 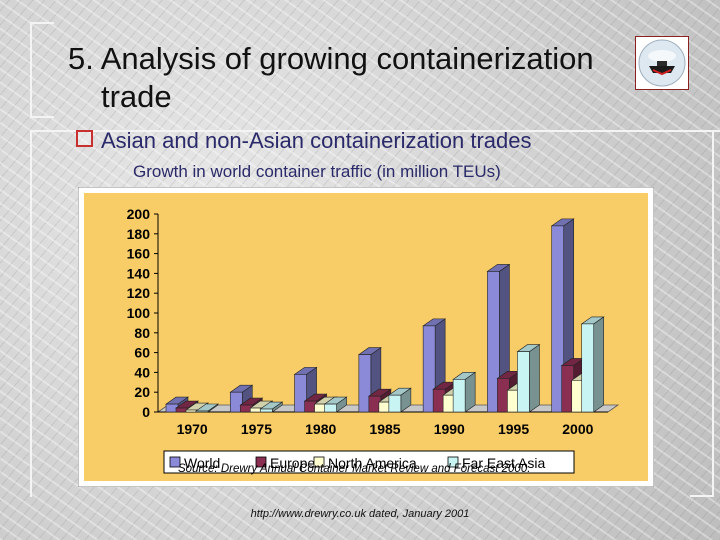 What do you see at coordinates (139, 214) in the screenshot?
I see `y-tick-label: 200` at bounding box center [139, 214].